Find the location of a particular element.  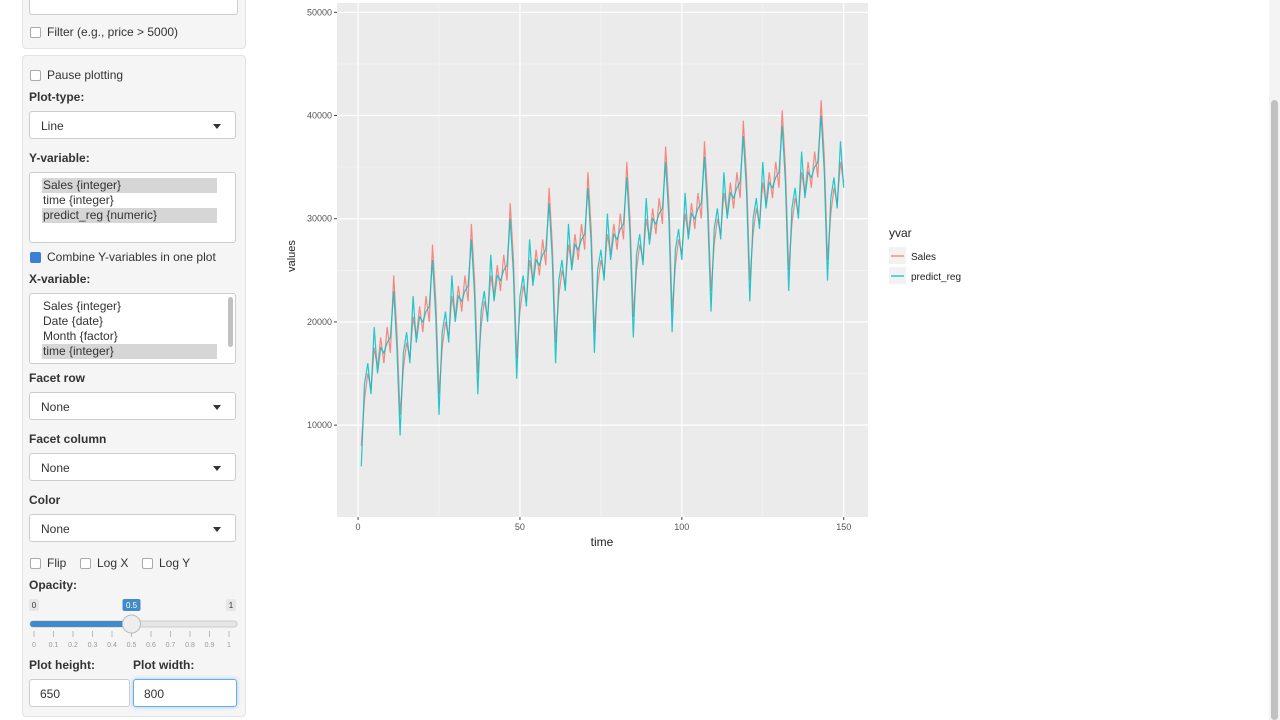

legend-title: yvar is located at coordinates (900, 233).